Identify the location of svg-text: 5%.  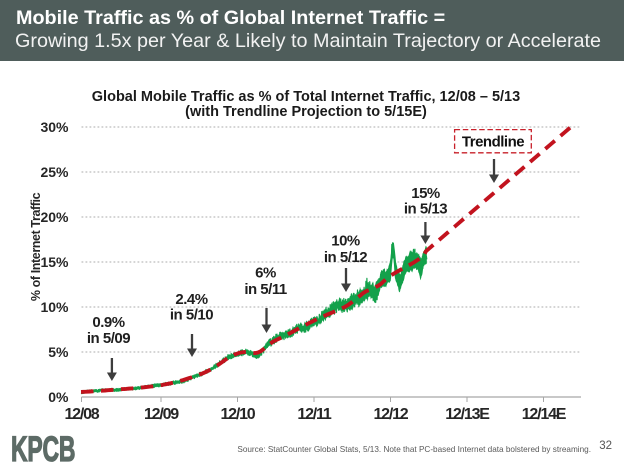
(58, 352).